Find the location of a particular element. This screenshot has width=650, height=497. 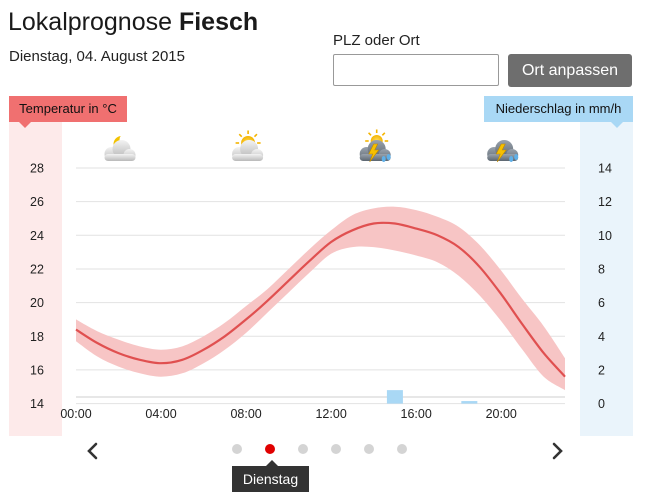

temperature-tick-label: 24 is located at coordinates (37, 236).